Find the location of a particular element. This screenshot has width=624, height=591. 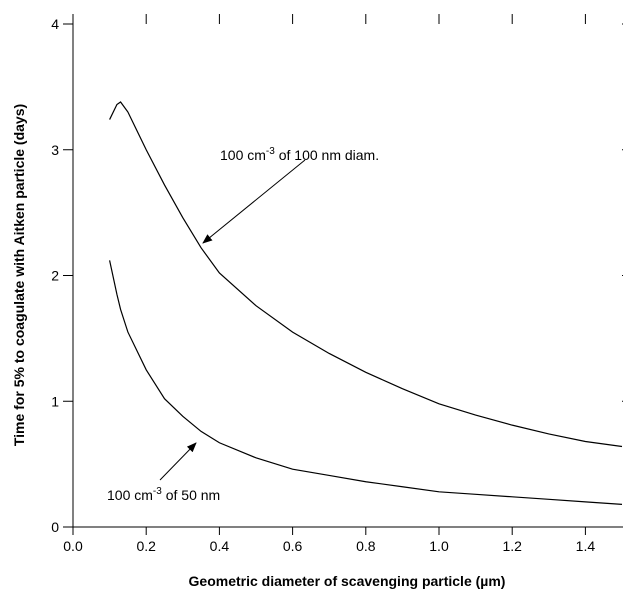

x-tick-label: 0.0 is located at coordinates (73, 546).